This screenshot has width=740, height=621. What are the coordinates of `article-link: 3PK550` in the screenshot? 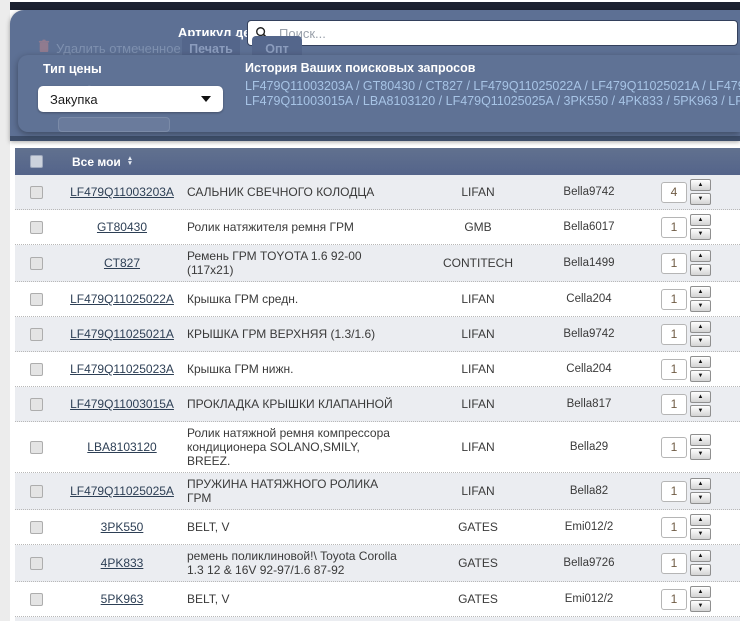 It's located at (122, 527).